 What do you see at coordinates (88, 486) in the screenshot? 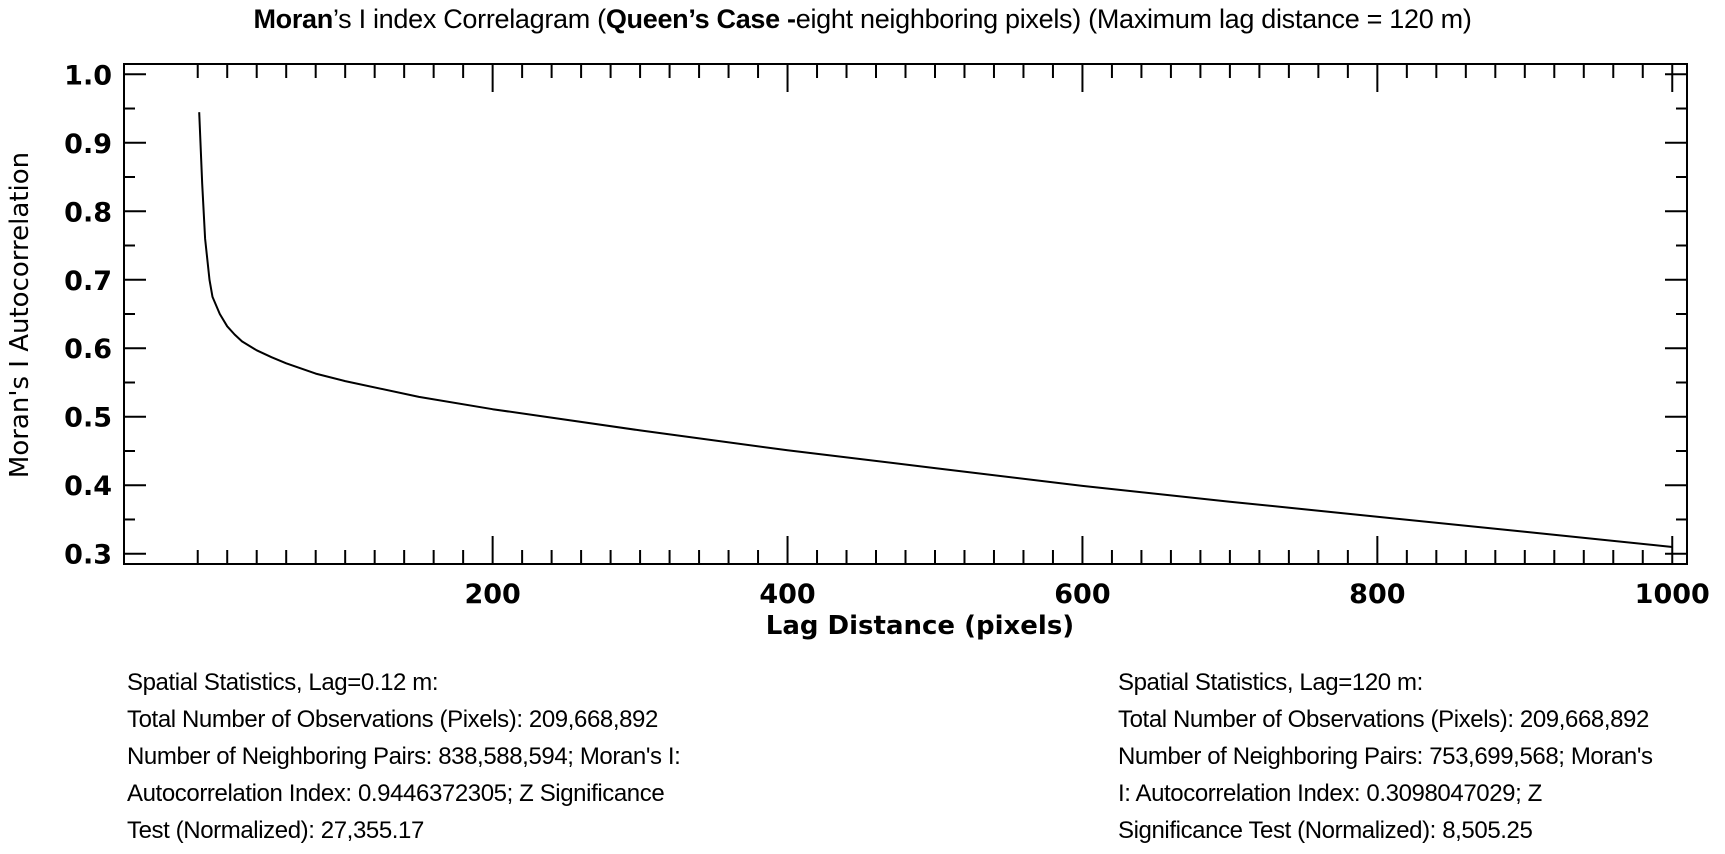
I see `y-tick-label: 0.4` at bounding box center [88, 486].